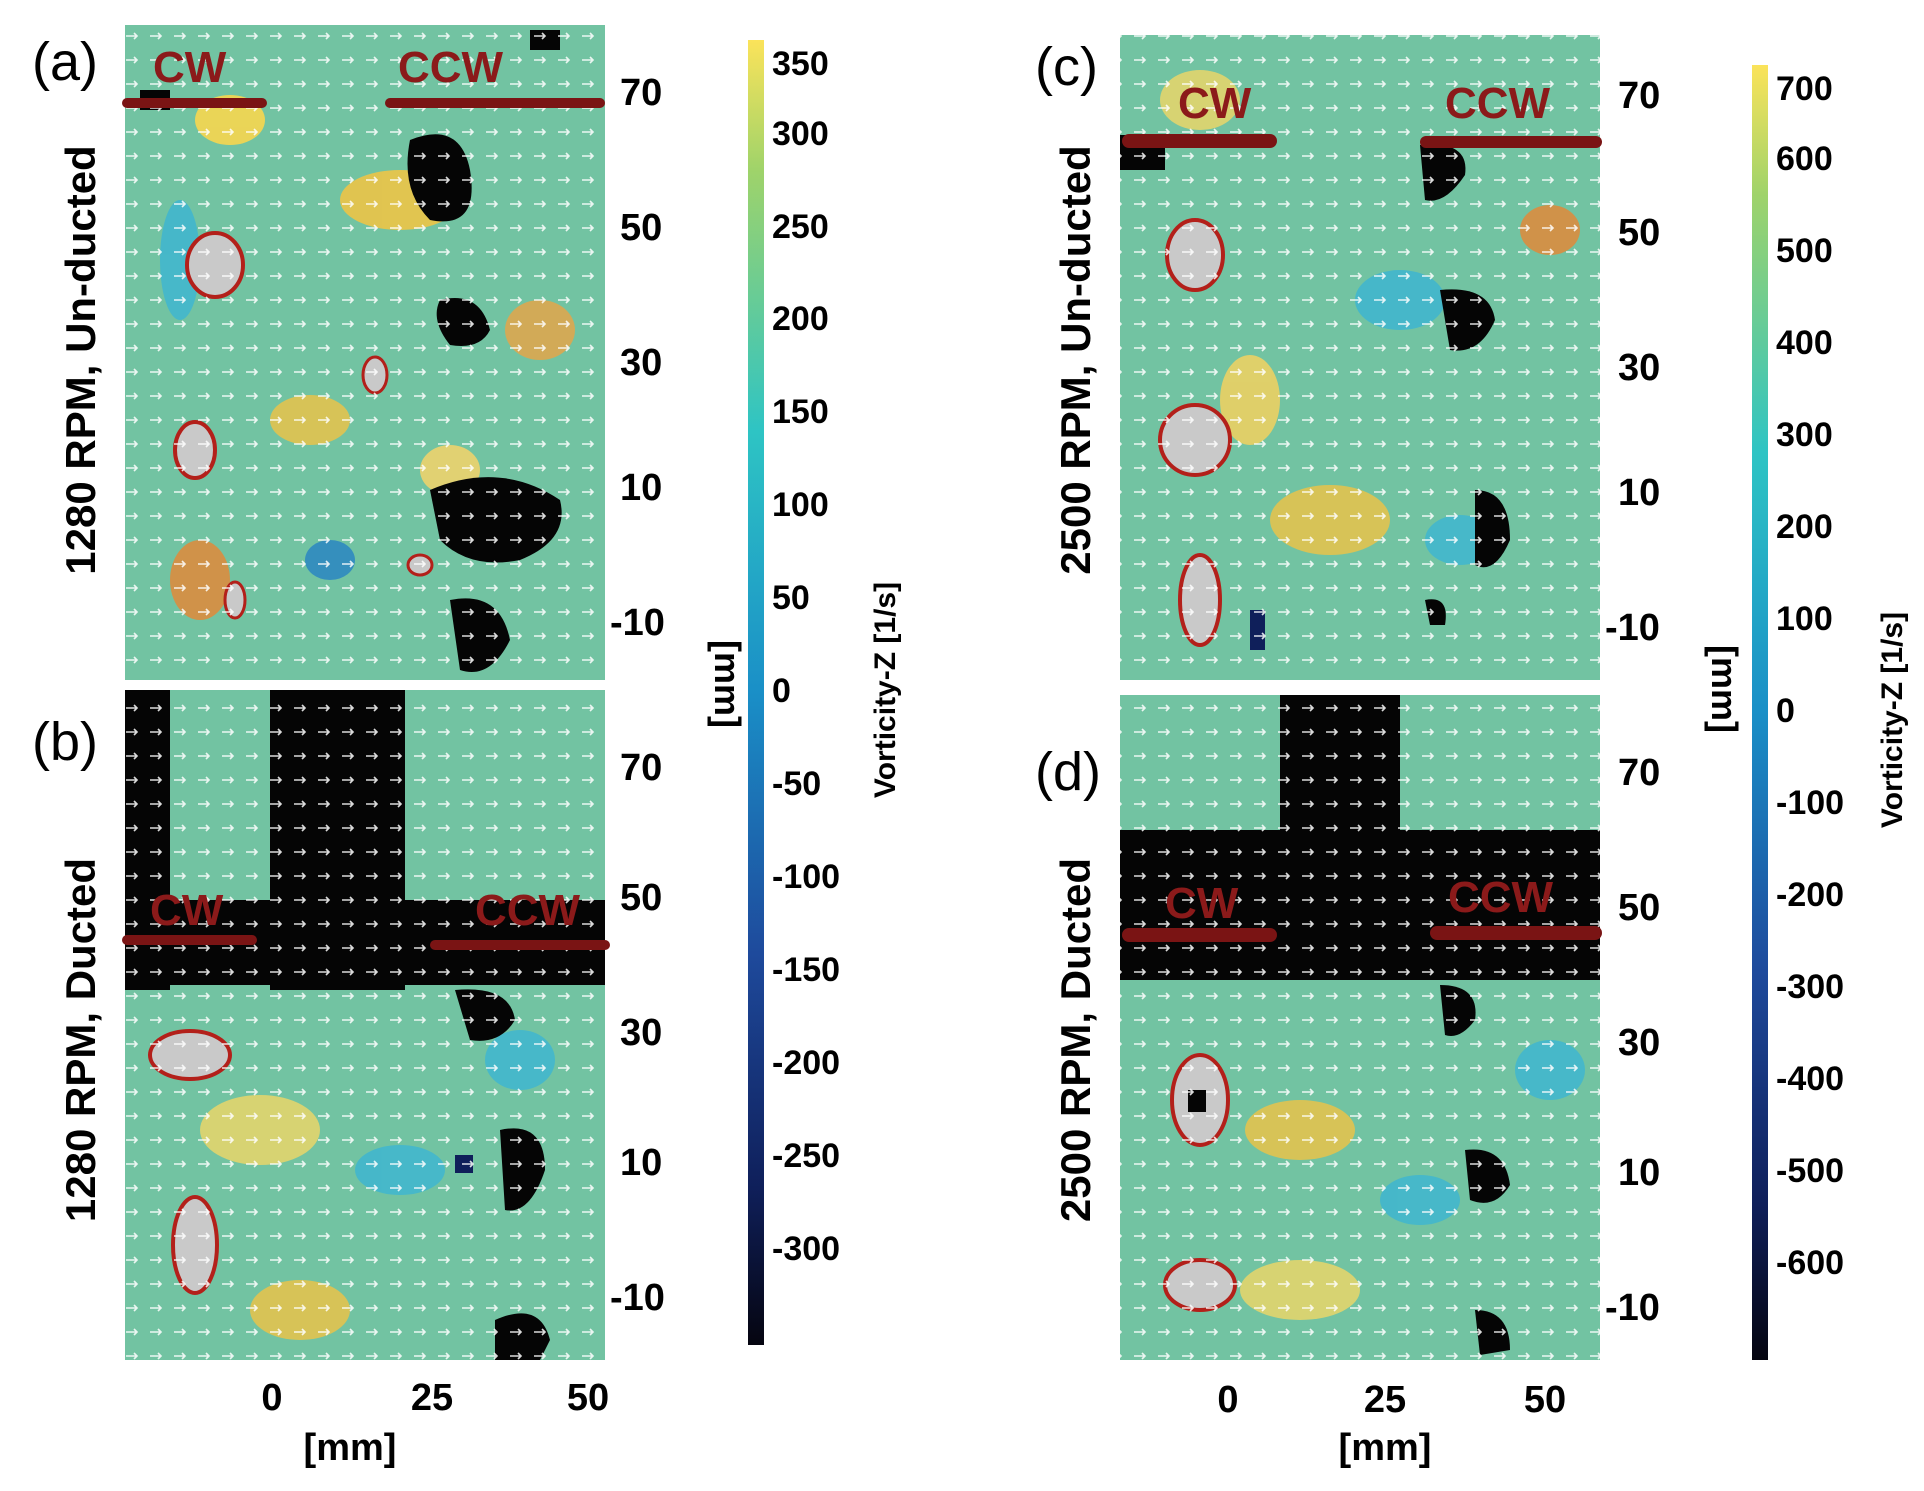 This screenshot has width=1924, height=1491. What do you see at coordinates (781, 691) in the screenshot?
I see `colorbar-left-tick: 0` at bounding box center [781, 691].